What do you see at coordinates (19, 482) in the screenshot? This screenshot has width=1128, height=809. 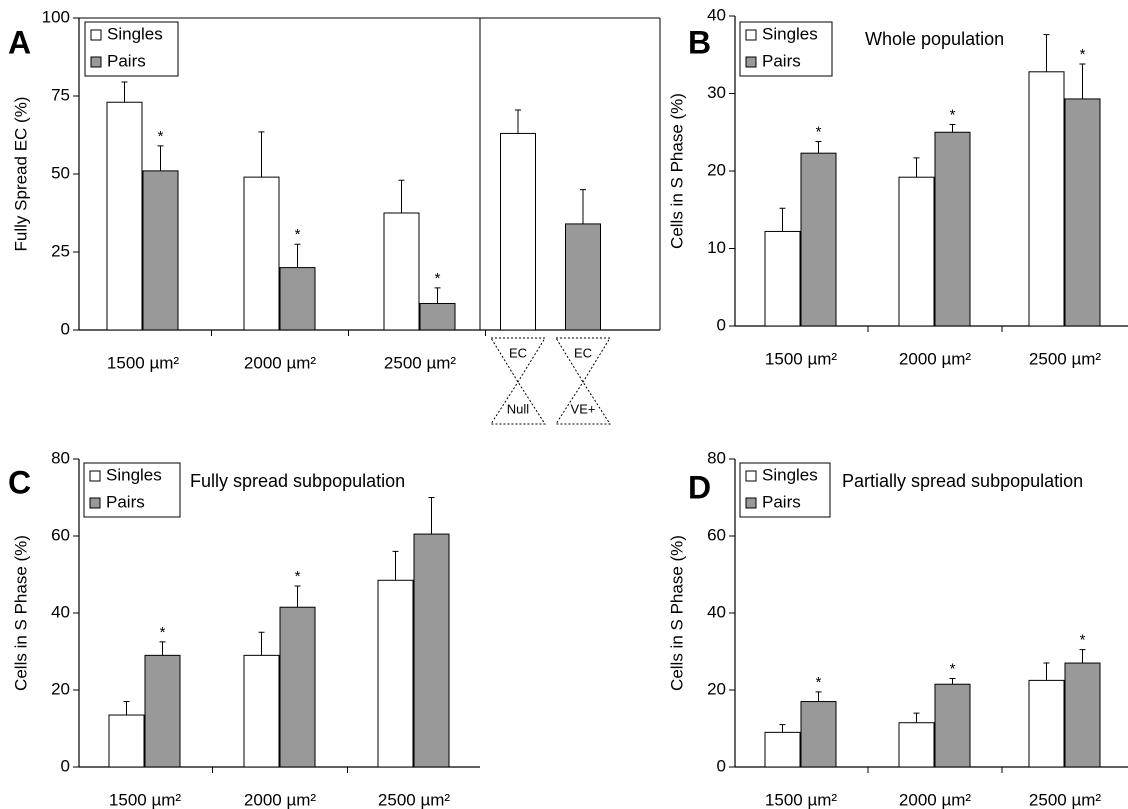 I see `panel-letter: C` at bounding box center [19, 482].